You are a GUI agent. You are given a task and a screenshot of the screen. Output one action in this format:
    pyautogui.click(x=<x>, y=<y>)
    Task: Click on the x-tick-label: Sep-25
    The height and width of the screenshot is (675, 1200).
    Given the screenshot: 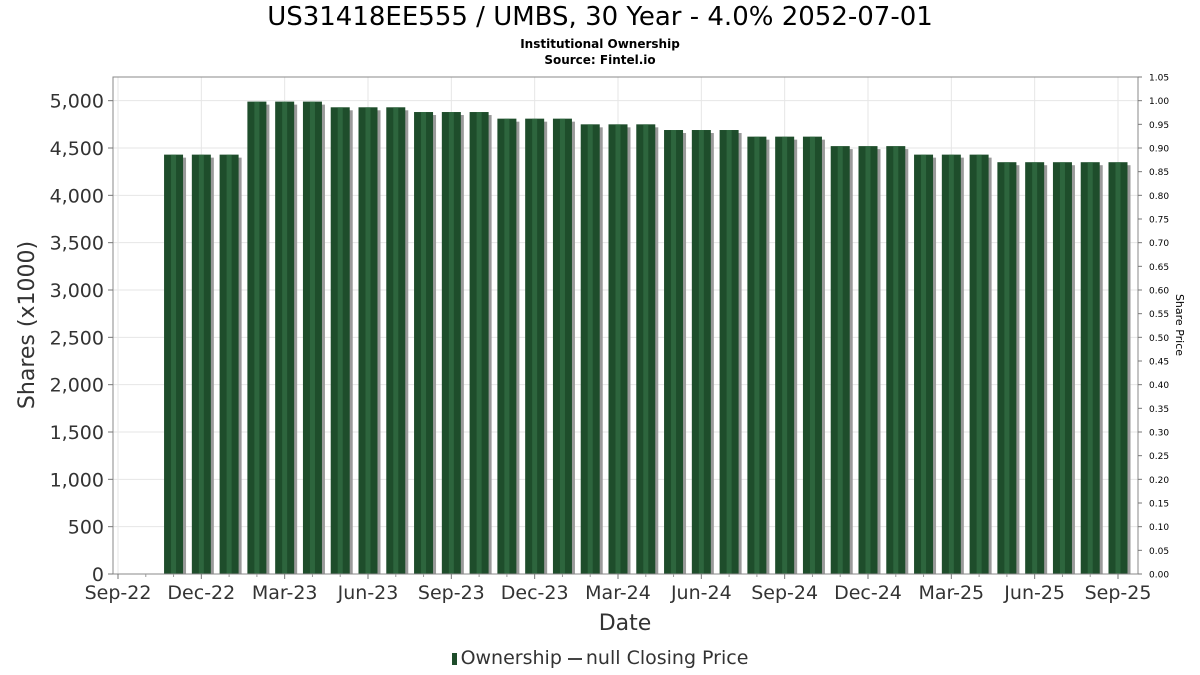 What is the action you would take?
    pyautogui.click(x=1118, y=593)
    